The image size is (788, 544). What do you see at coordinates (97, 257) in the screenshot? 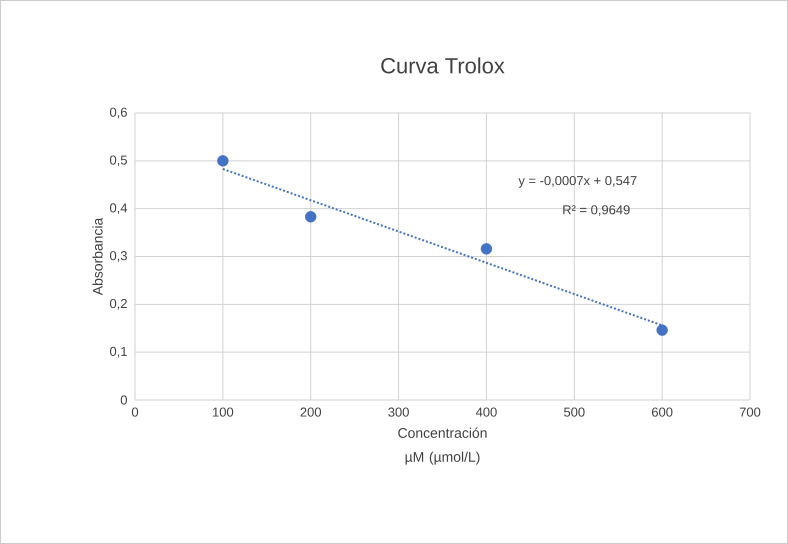
I see `y-axis-title: Absorbancia` at bounding box center [97, 257].